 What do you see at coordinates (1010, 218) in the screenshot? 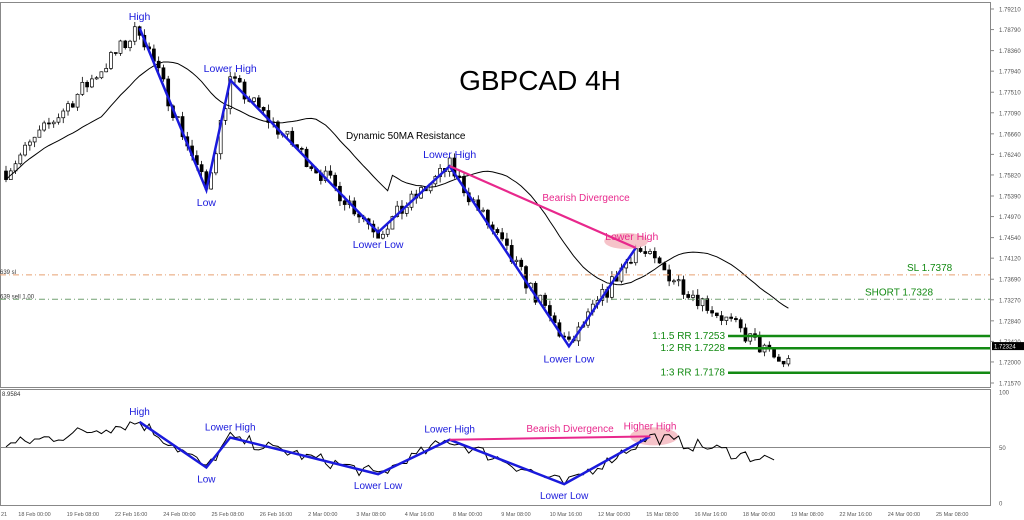
I see `y-tick-label: 1.74970` at bounding box center [1010, 218].